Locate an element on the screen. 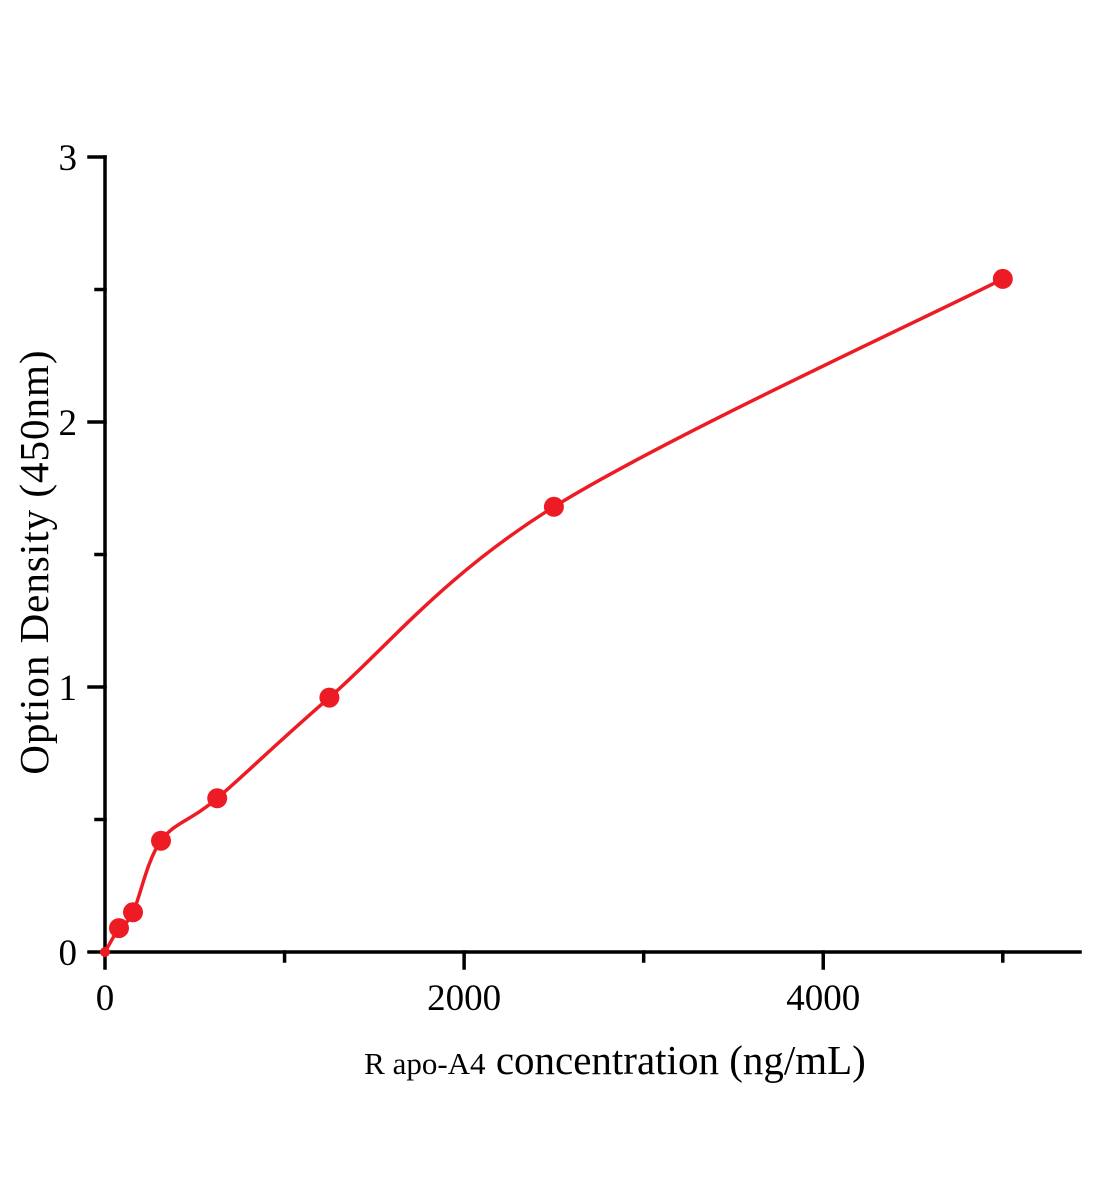  x-axis-title: R apo-A4 concentration (ng/mL) is located at coordinates (615, 1060).